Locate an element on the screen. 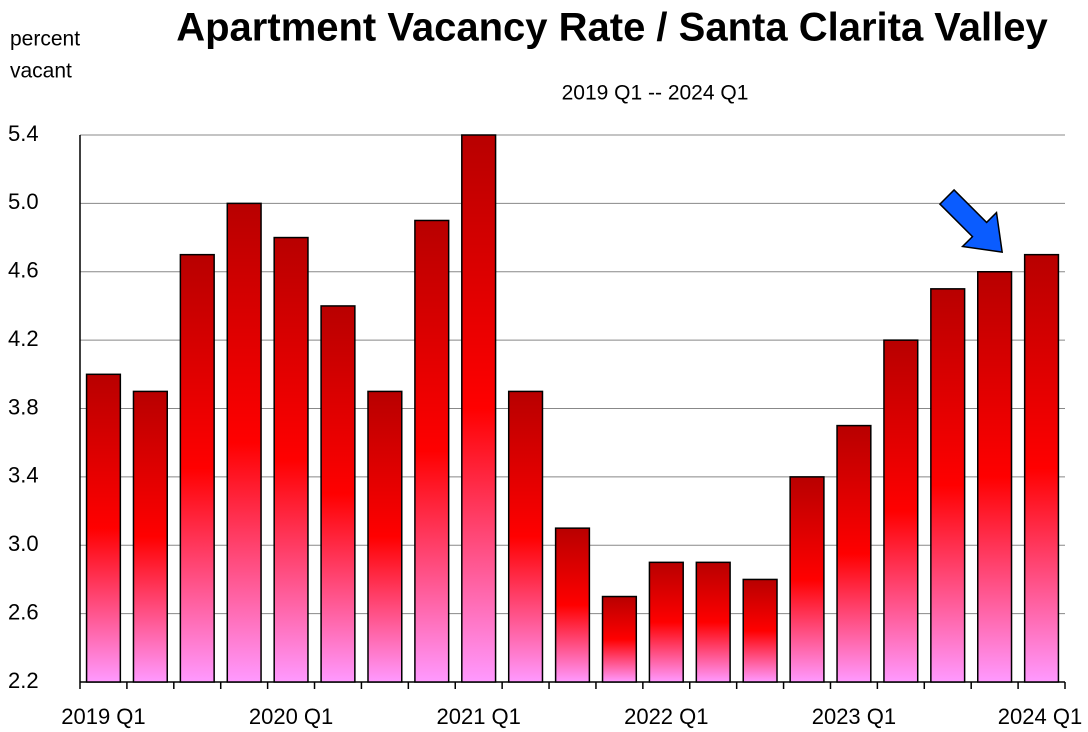 This screenshot has width=1088, height=732. x-tick-label: 2020 Q1 is located at coordinates (291, 716).